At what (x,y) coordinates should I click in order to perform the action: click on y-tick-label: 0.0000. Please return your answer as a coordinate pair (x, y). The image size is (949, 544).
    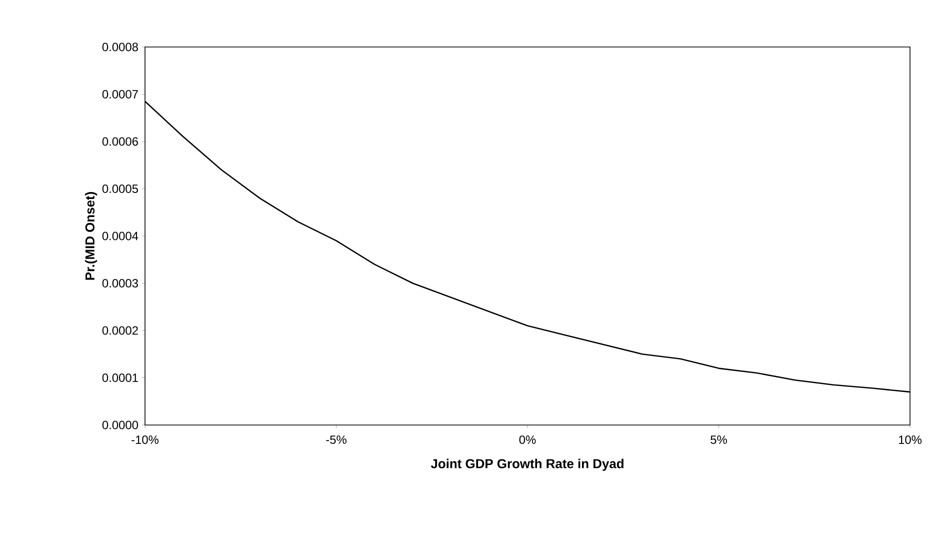
    Looking at the image, I should click on (120, 425).